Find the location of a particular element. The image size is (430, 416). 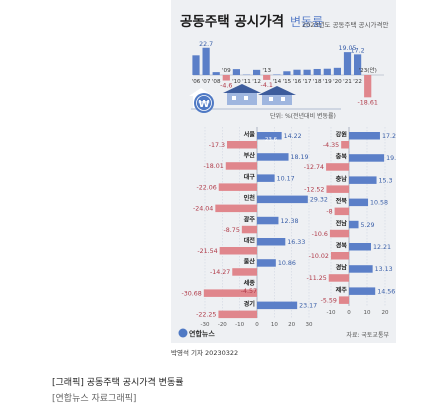

value-neg-1: -12.74 is located at coordinates (314, 167).